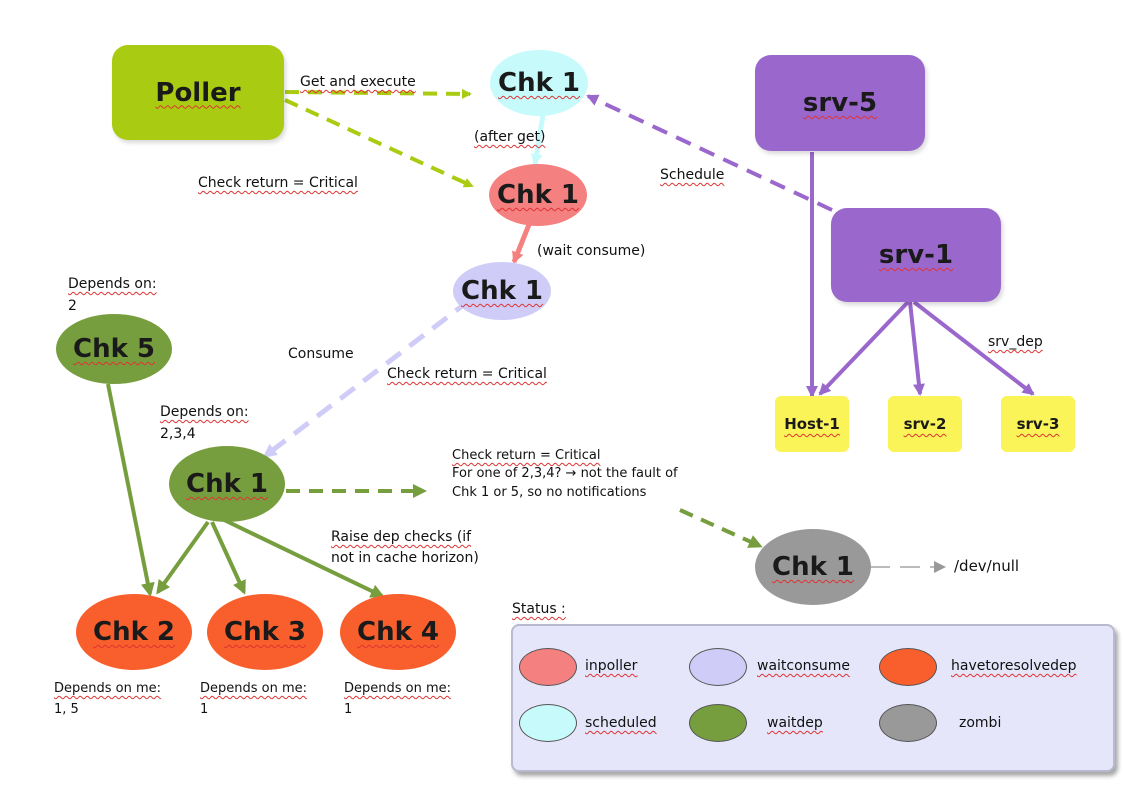  I want to click on legend-label-waitconsume: waitconsume, so click(803, 666).